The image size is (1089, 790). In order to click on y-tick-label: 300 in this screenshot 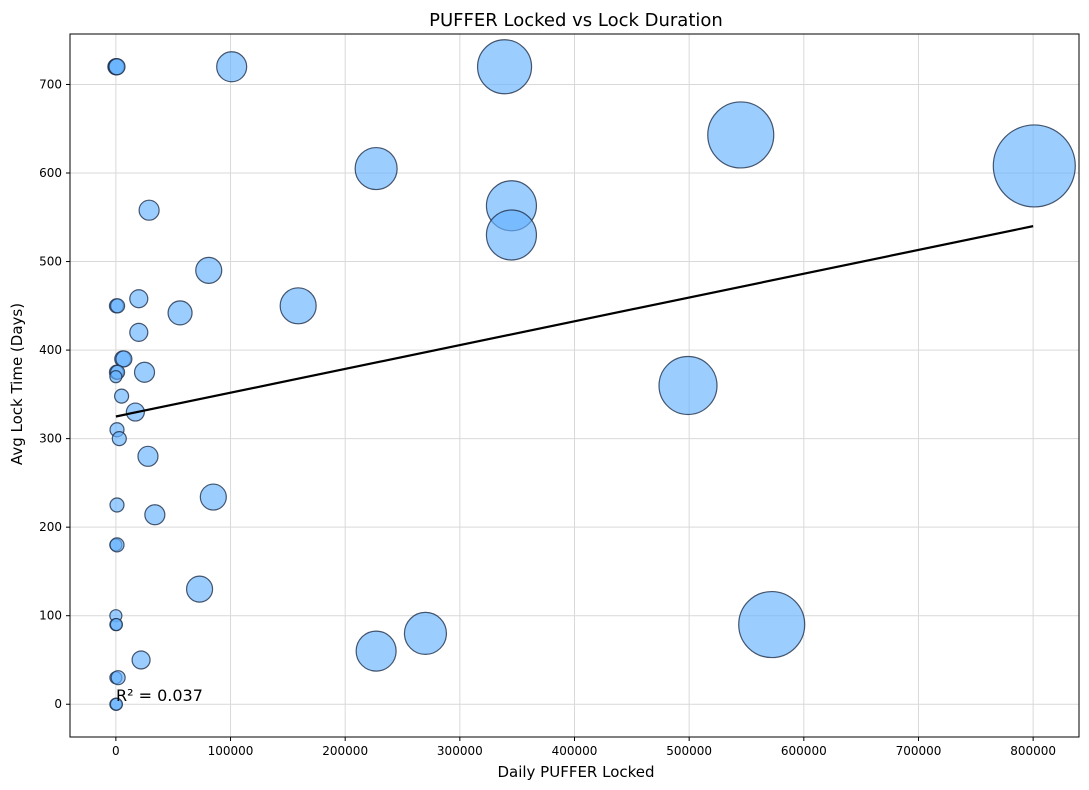, I will do `click(50, 439)`.